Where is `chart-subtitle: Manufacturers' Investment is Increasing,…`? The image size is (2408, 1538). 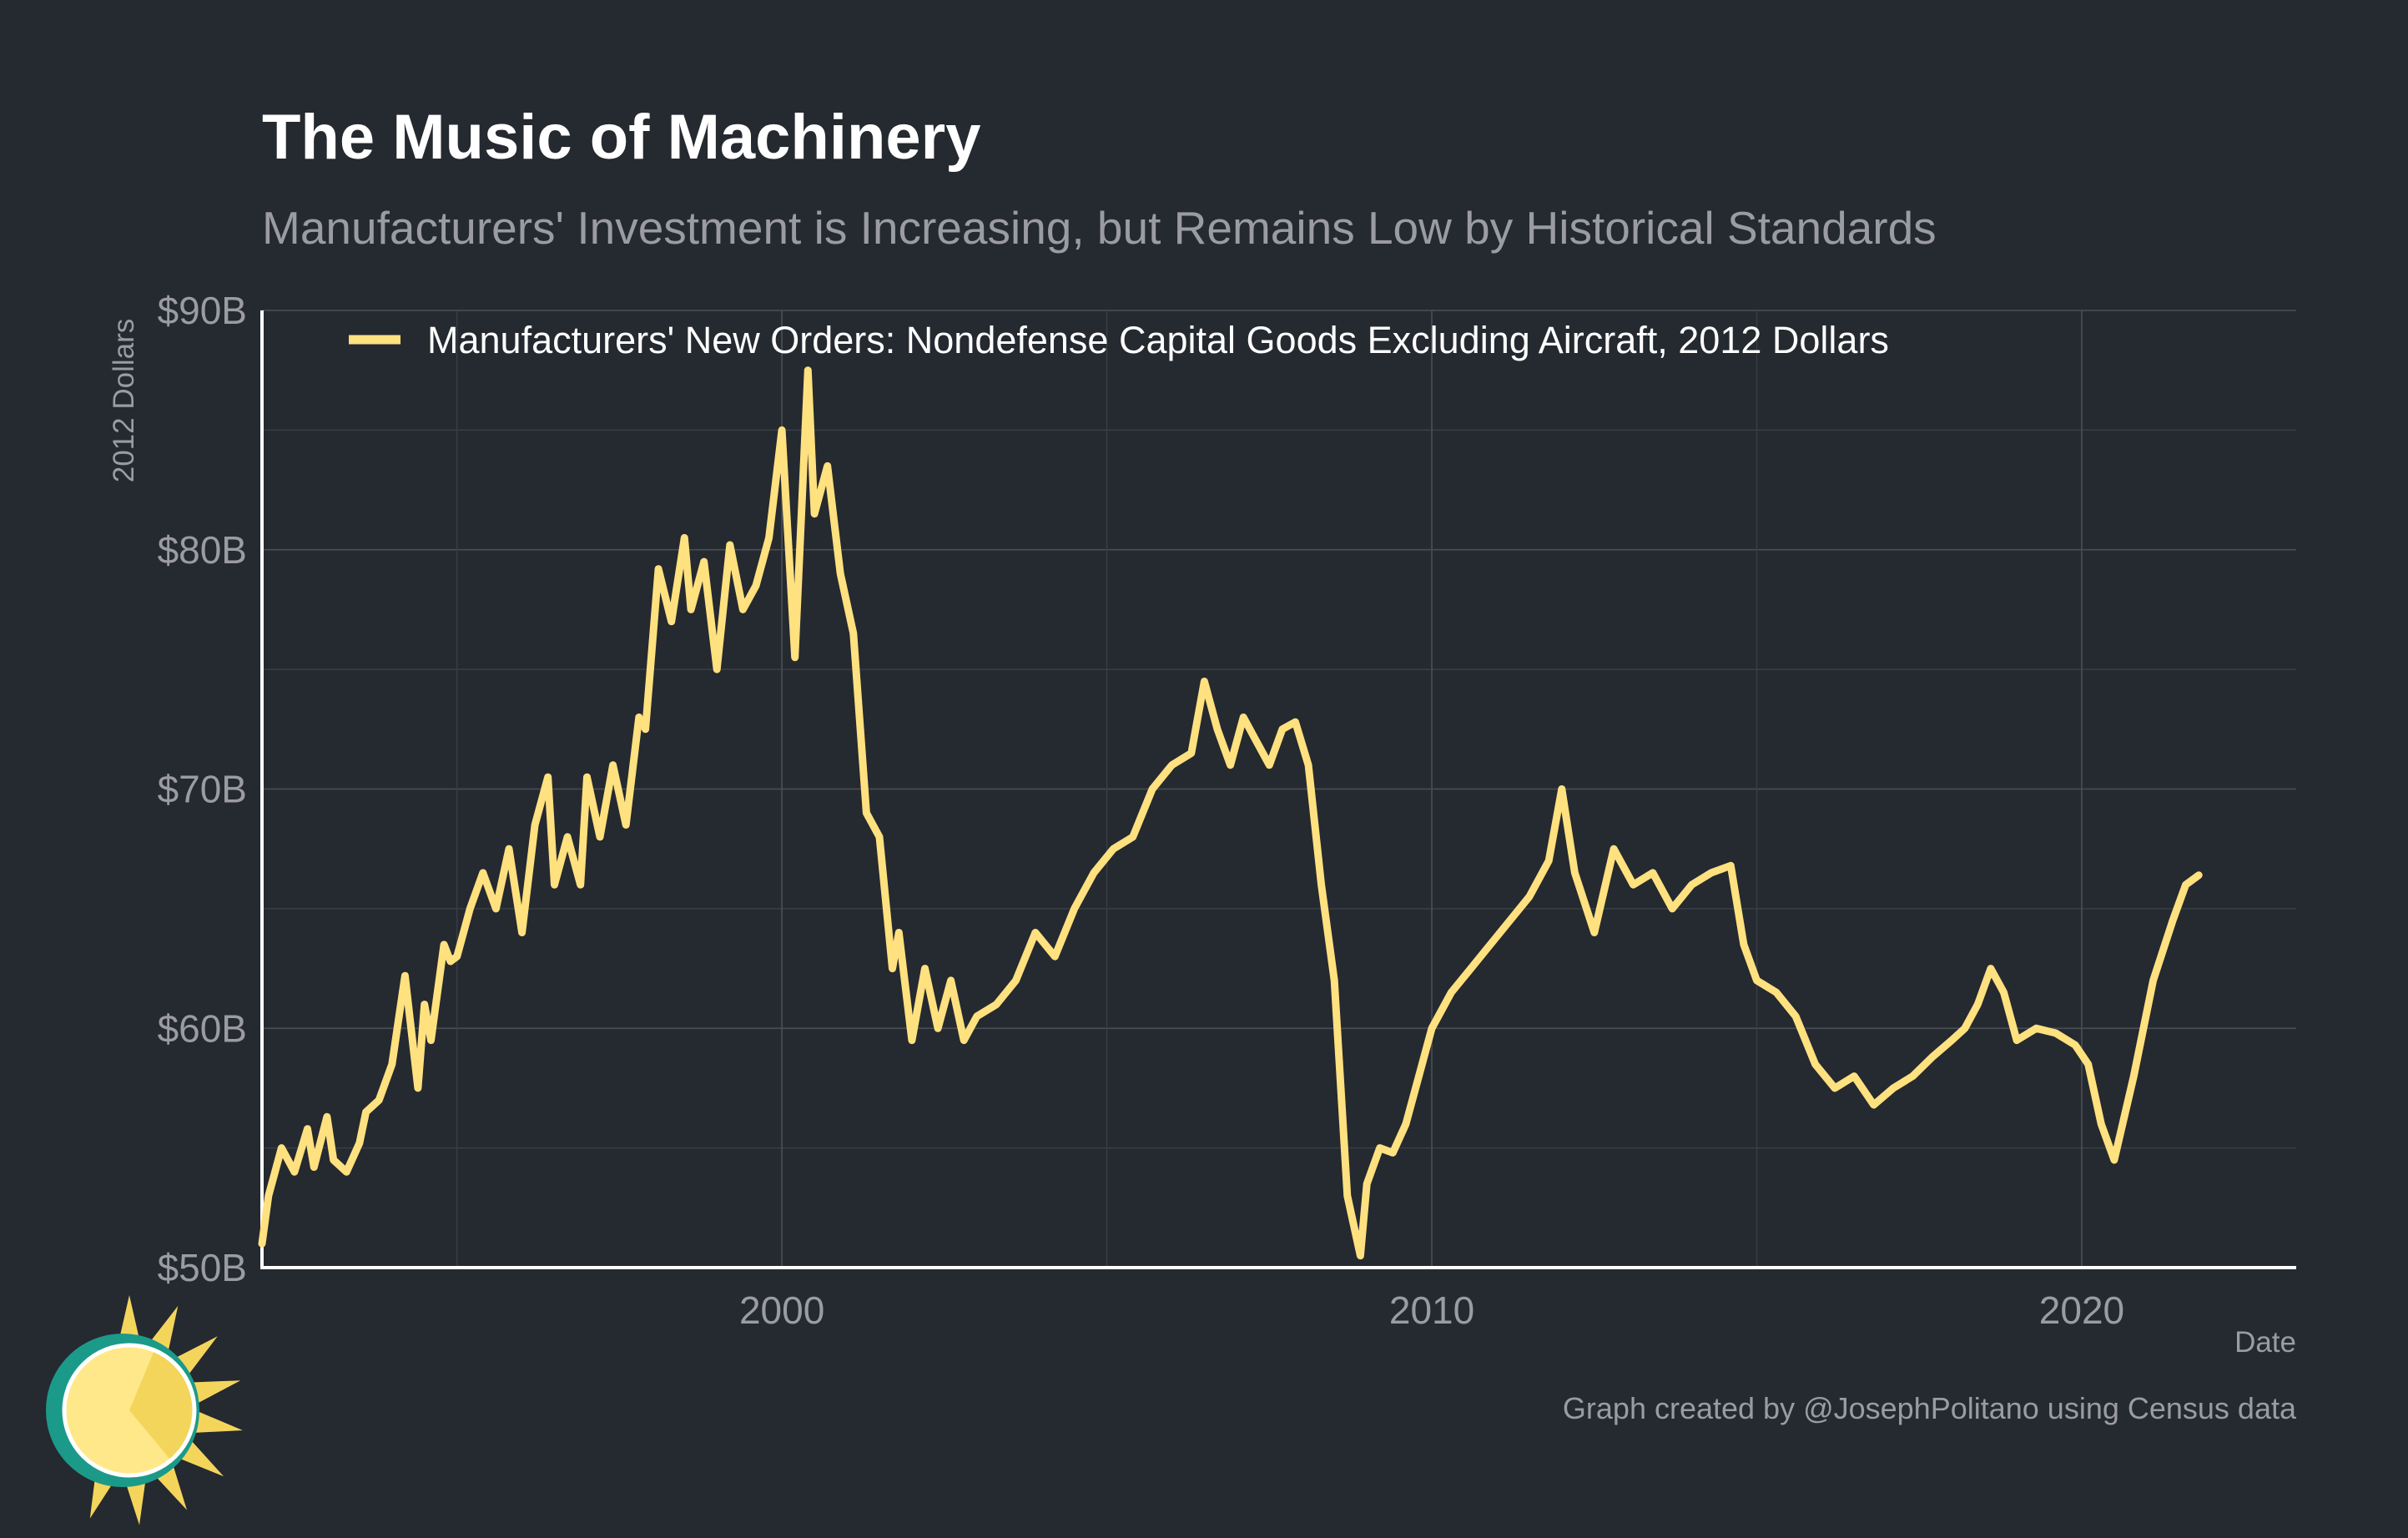 chart-subtitle: Manufacturers' Investment is Increasing,… is located at coordinates (1099, 228).